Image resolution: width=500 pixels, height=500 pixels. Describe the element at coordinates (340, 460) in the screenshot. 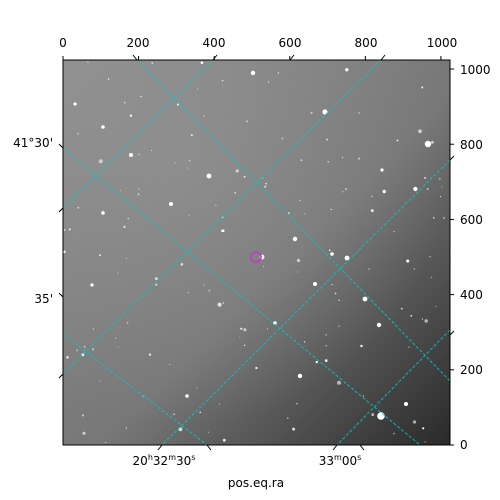

I see `ra-tick-label-2: 33m00s` at that location.